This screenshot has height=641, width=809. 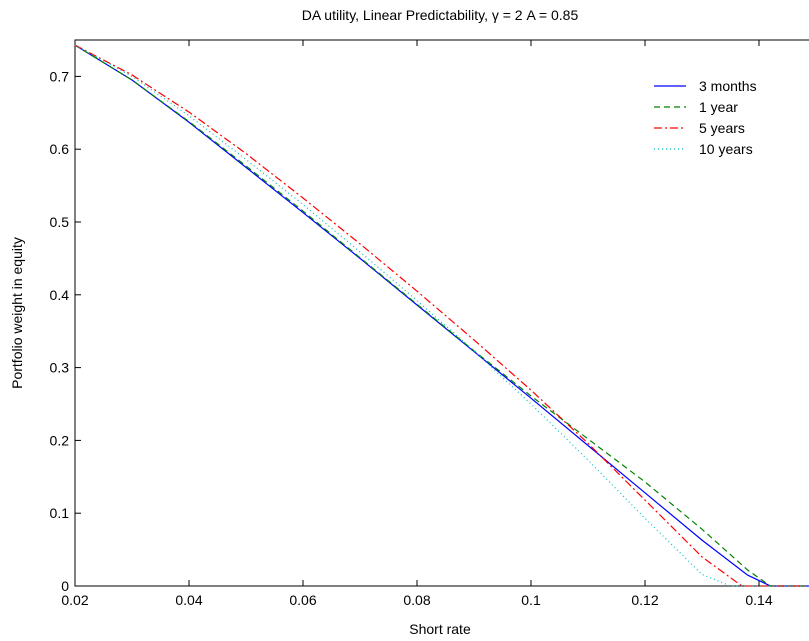 I want to click on y-tick-label: 0.1, so click(x=60, y=513).